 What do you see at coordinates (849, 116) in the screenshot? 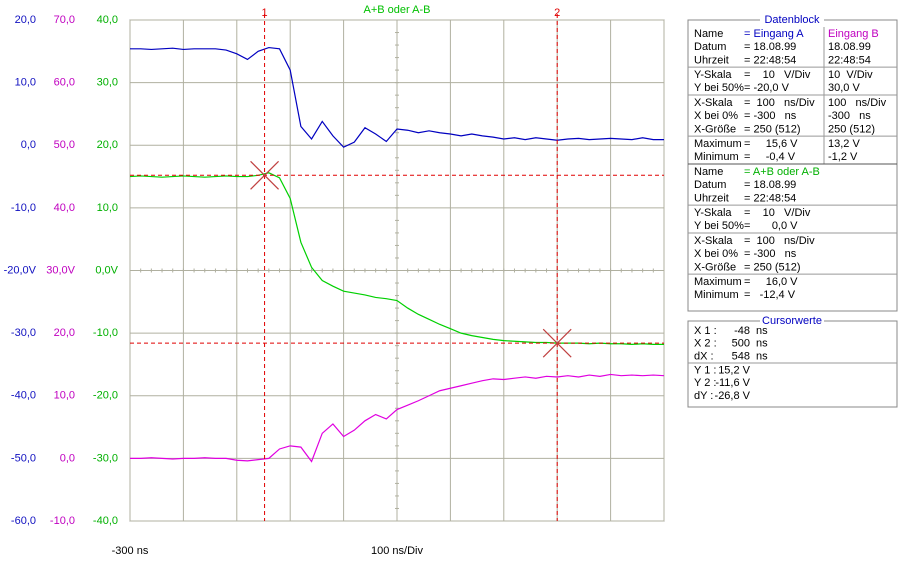
I see `data-cell: -300 ns` at bounding box center [849, 116].